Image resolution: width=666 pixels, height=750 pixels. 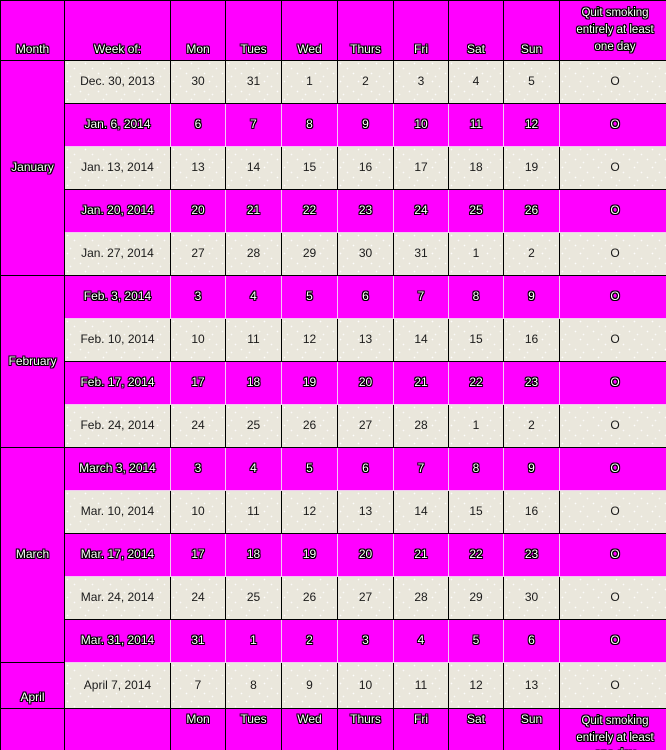 What do you see at coordinates (253, 641) in the screenshot?
I see `day-cell: 1` at bounding box center [253, 641].